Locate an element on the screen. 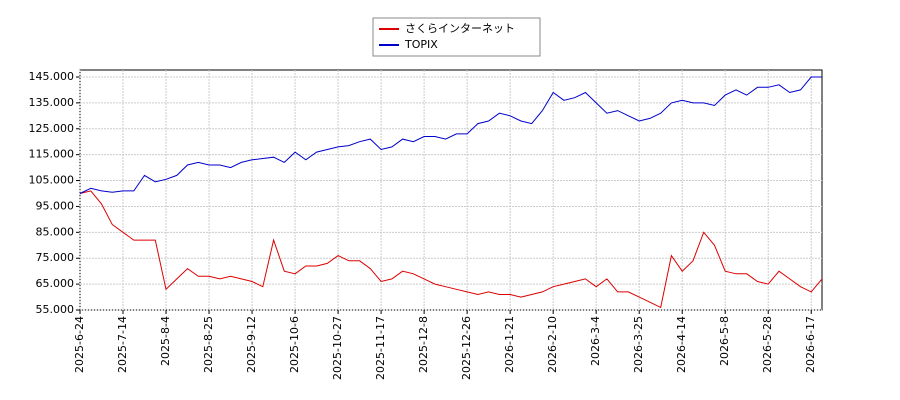 This screenshot has height=400, width=900. x-tick-label: 2026-2-10 is located at coordinates (552, 344).